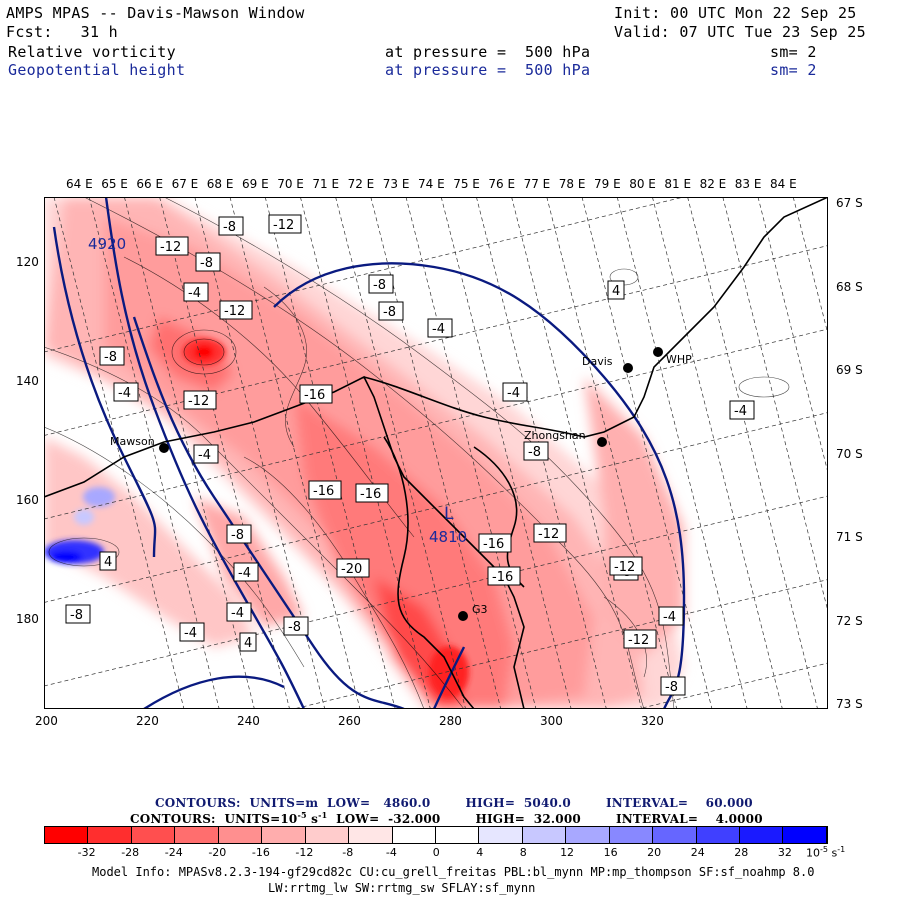 The image size is (900, 900). What do you see at coordinates (849, 704) in the screenshot?
I see `latitude-label: 73 S` at bounding box center [849, 704].